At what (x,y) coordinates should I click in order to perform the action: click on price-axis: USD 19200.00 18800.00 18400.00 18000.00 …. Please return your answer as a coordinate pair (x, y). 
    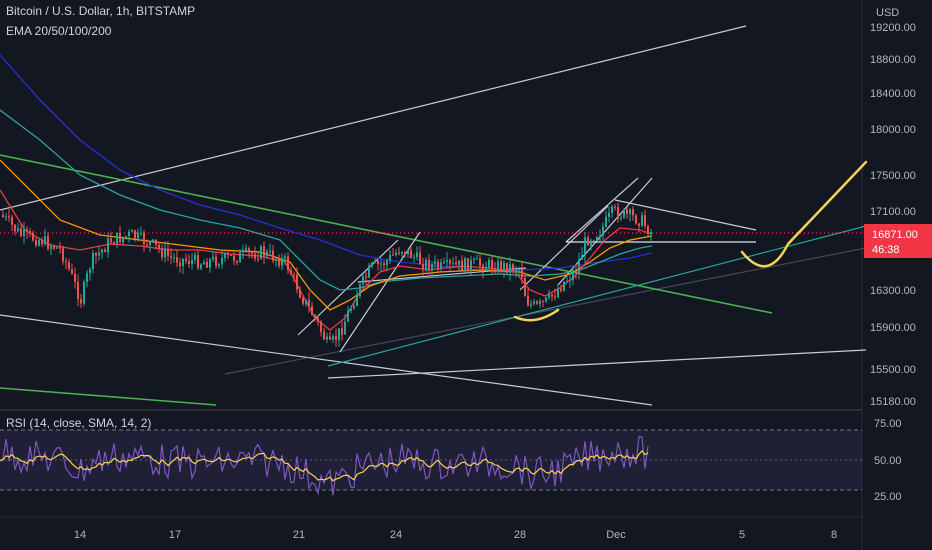
    Looking at the image, I should click on (893, 255).